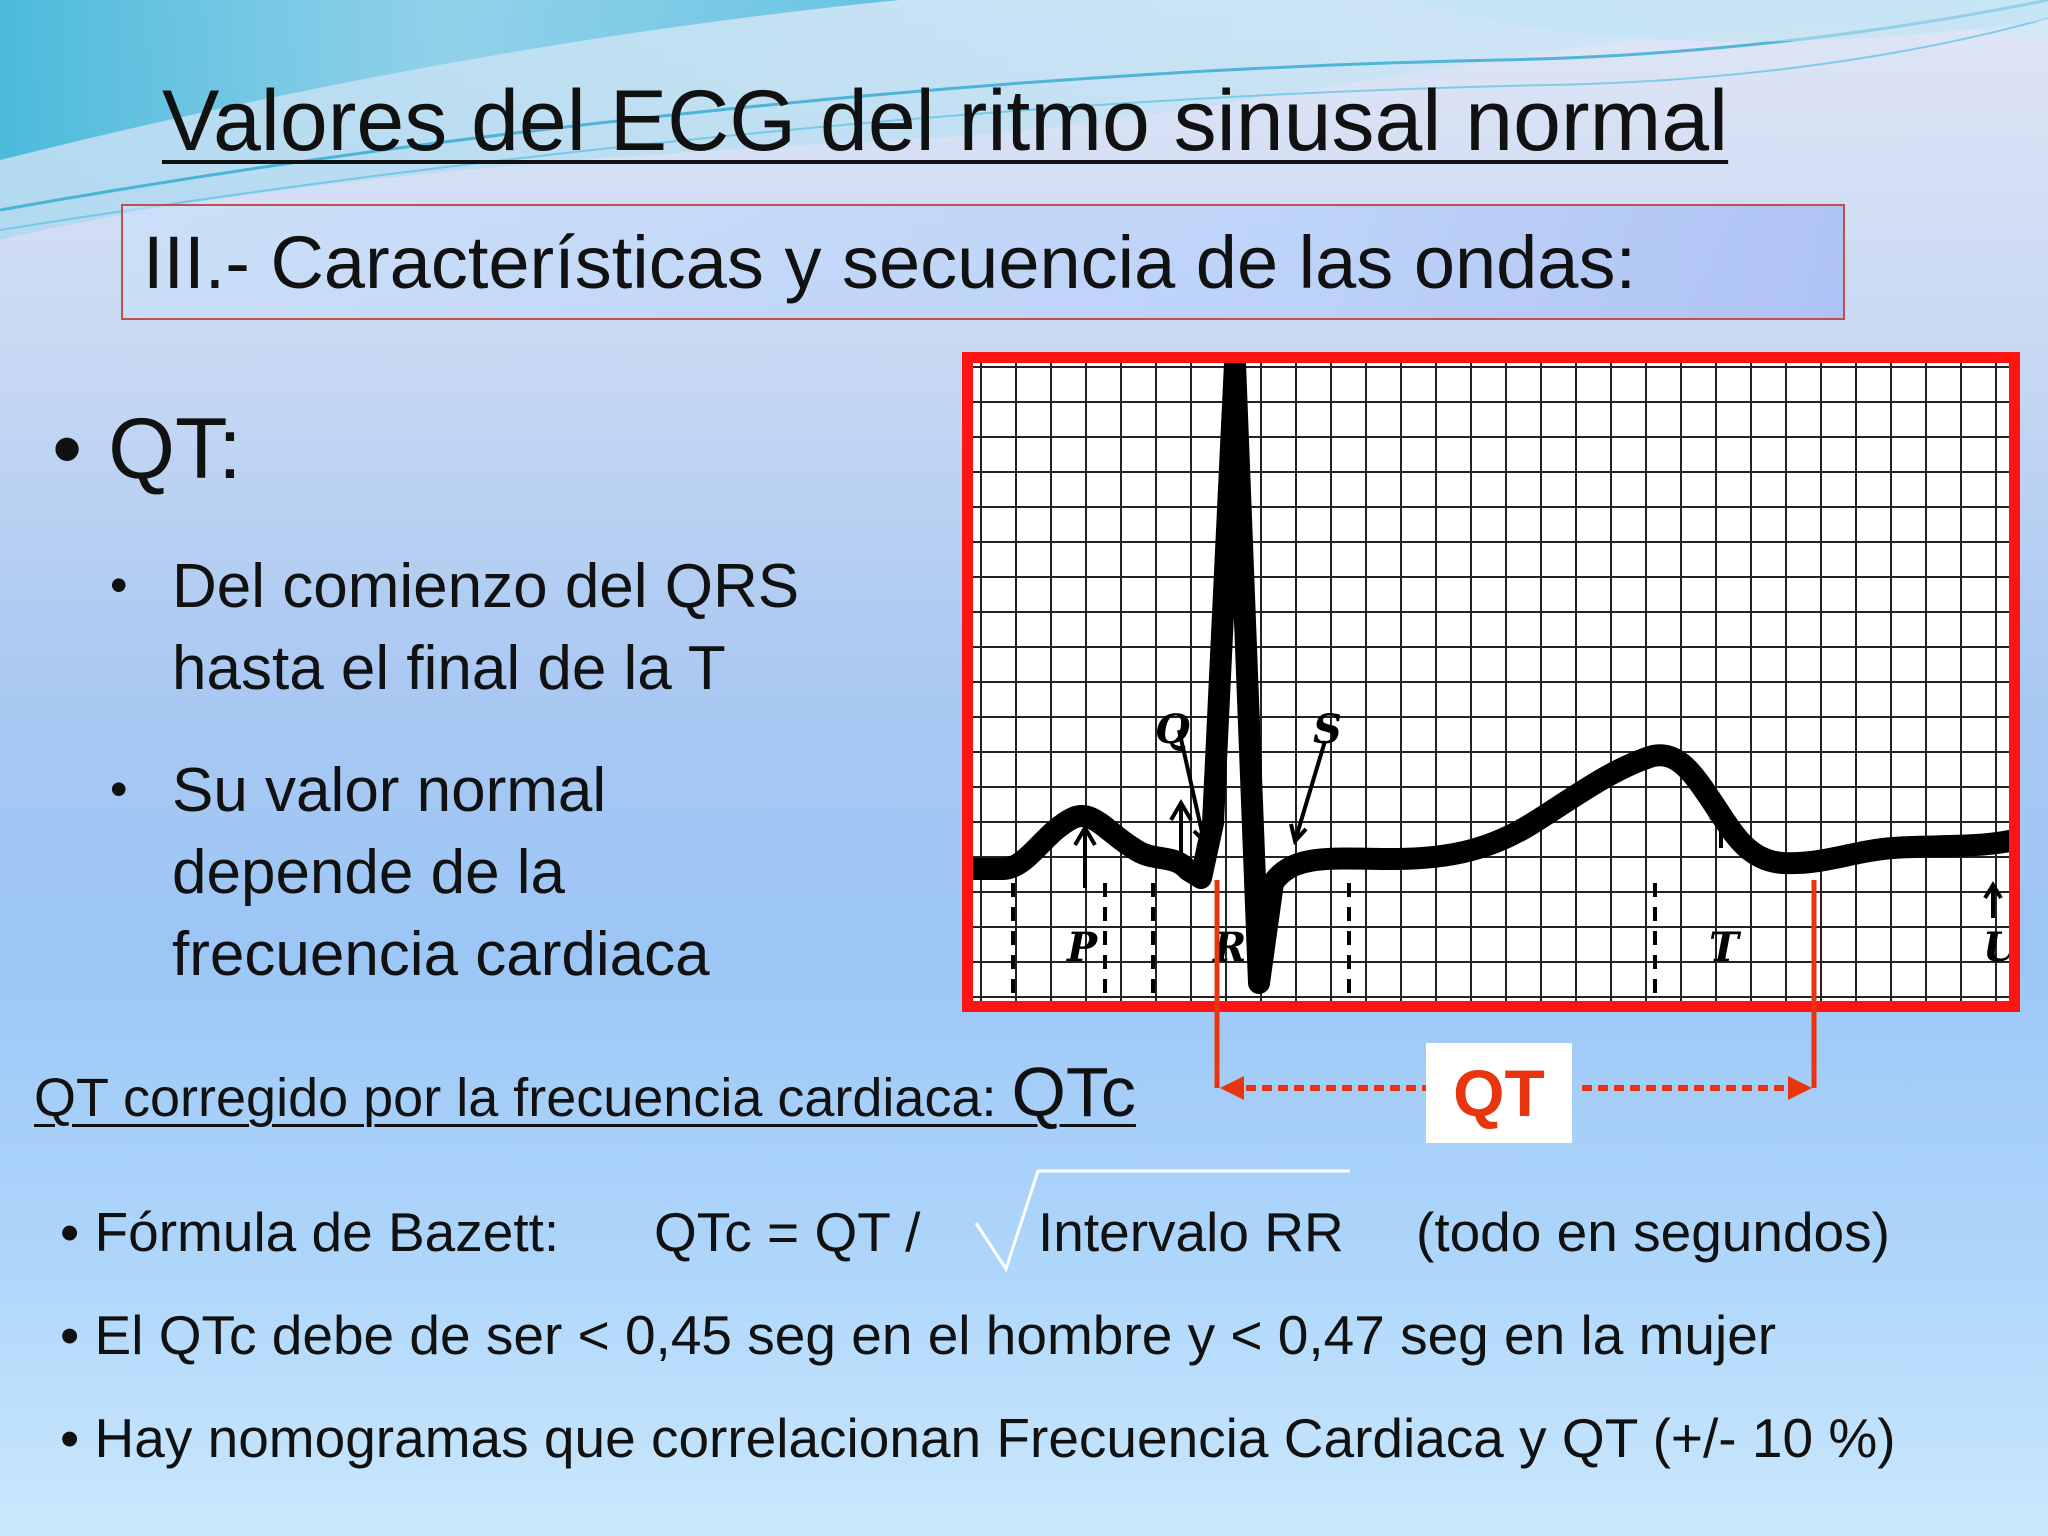 The width and height of the screenshot is (2048, 1536). I want to click on sub-bullet-1-line-1: Del comienzo del QRS, so click(486, 586).